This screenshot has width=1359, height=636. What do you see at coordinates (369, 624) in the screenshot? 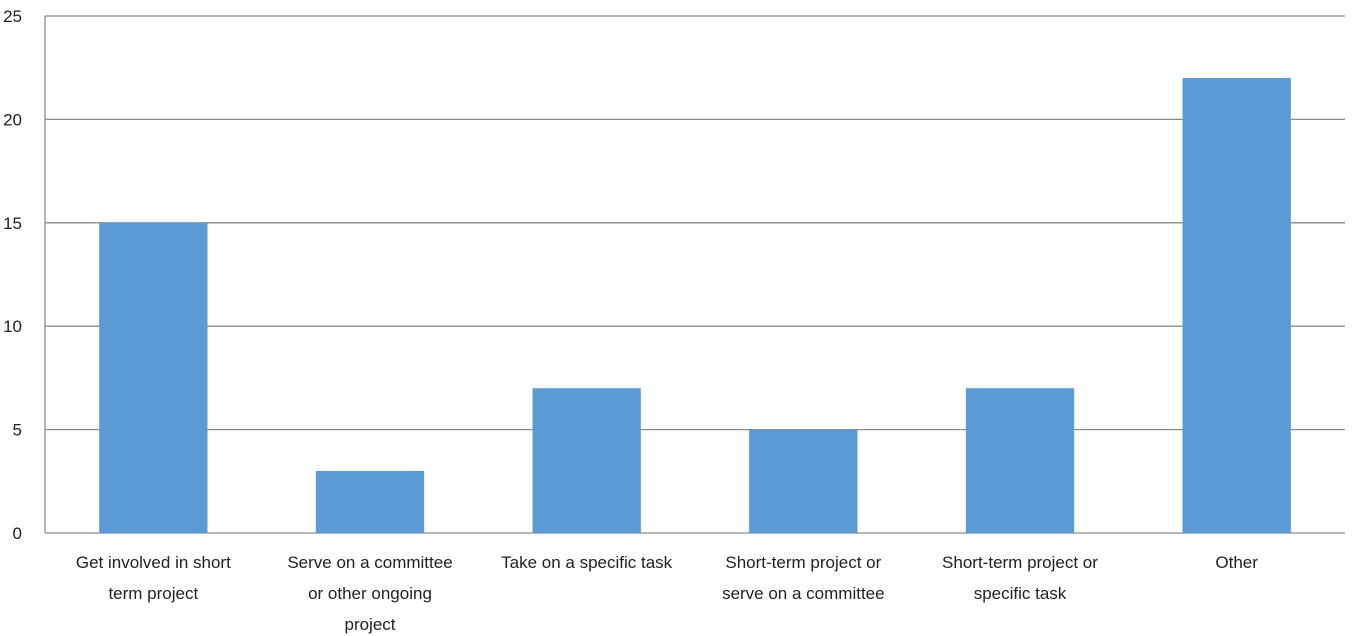
I see `x-tick-label-line: project` at bounding box center [369, 624].